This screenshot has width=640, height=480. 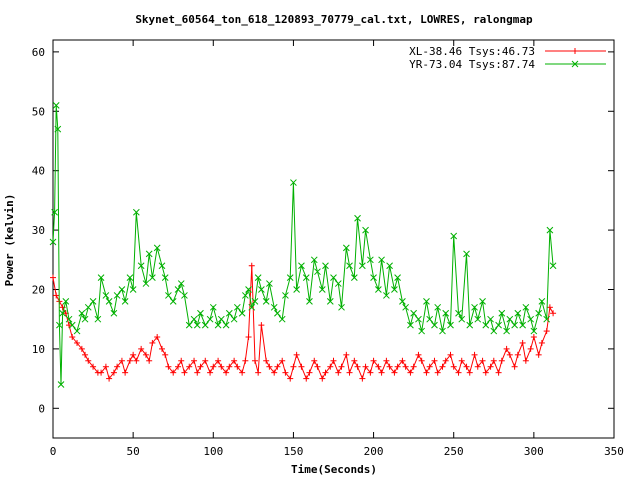 What do you see at coordinates (38, 349) in the screenshot?
I see `y-tick-label: 10` at bounding box center [38, 349].